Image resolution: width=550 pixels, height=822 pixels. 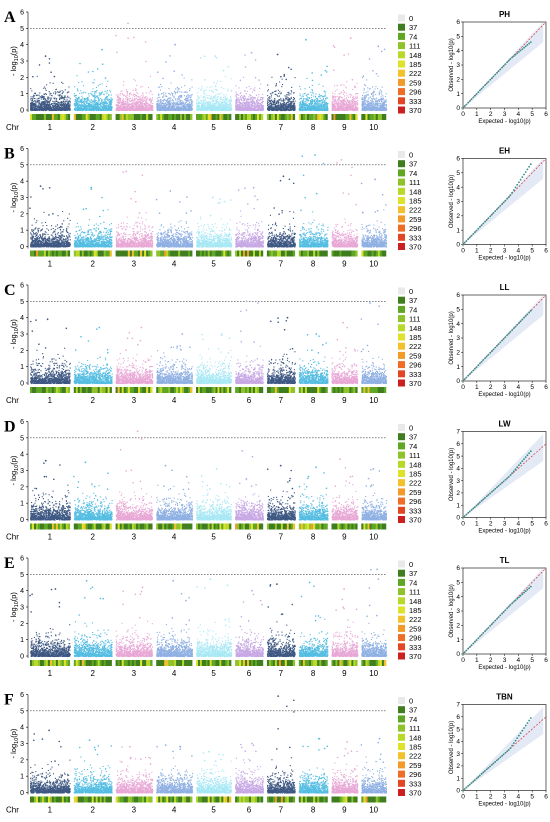 I want to click on y-tick-label: 3, so click(x=22, y=608).